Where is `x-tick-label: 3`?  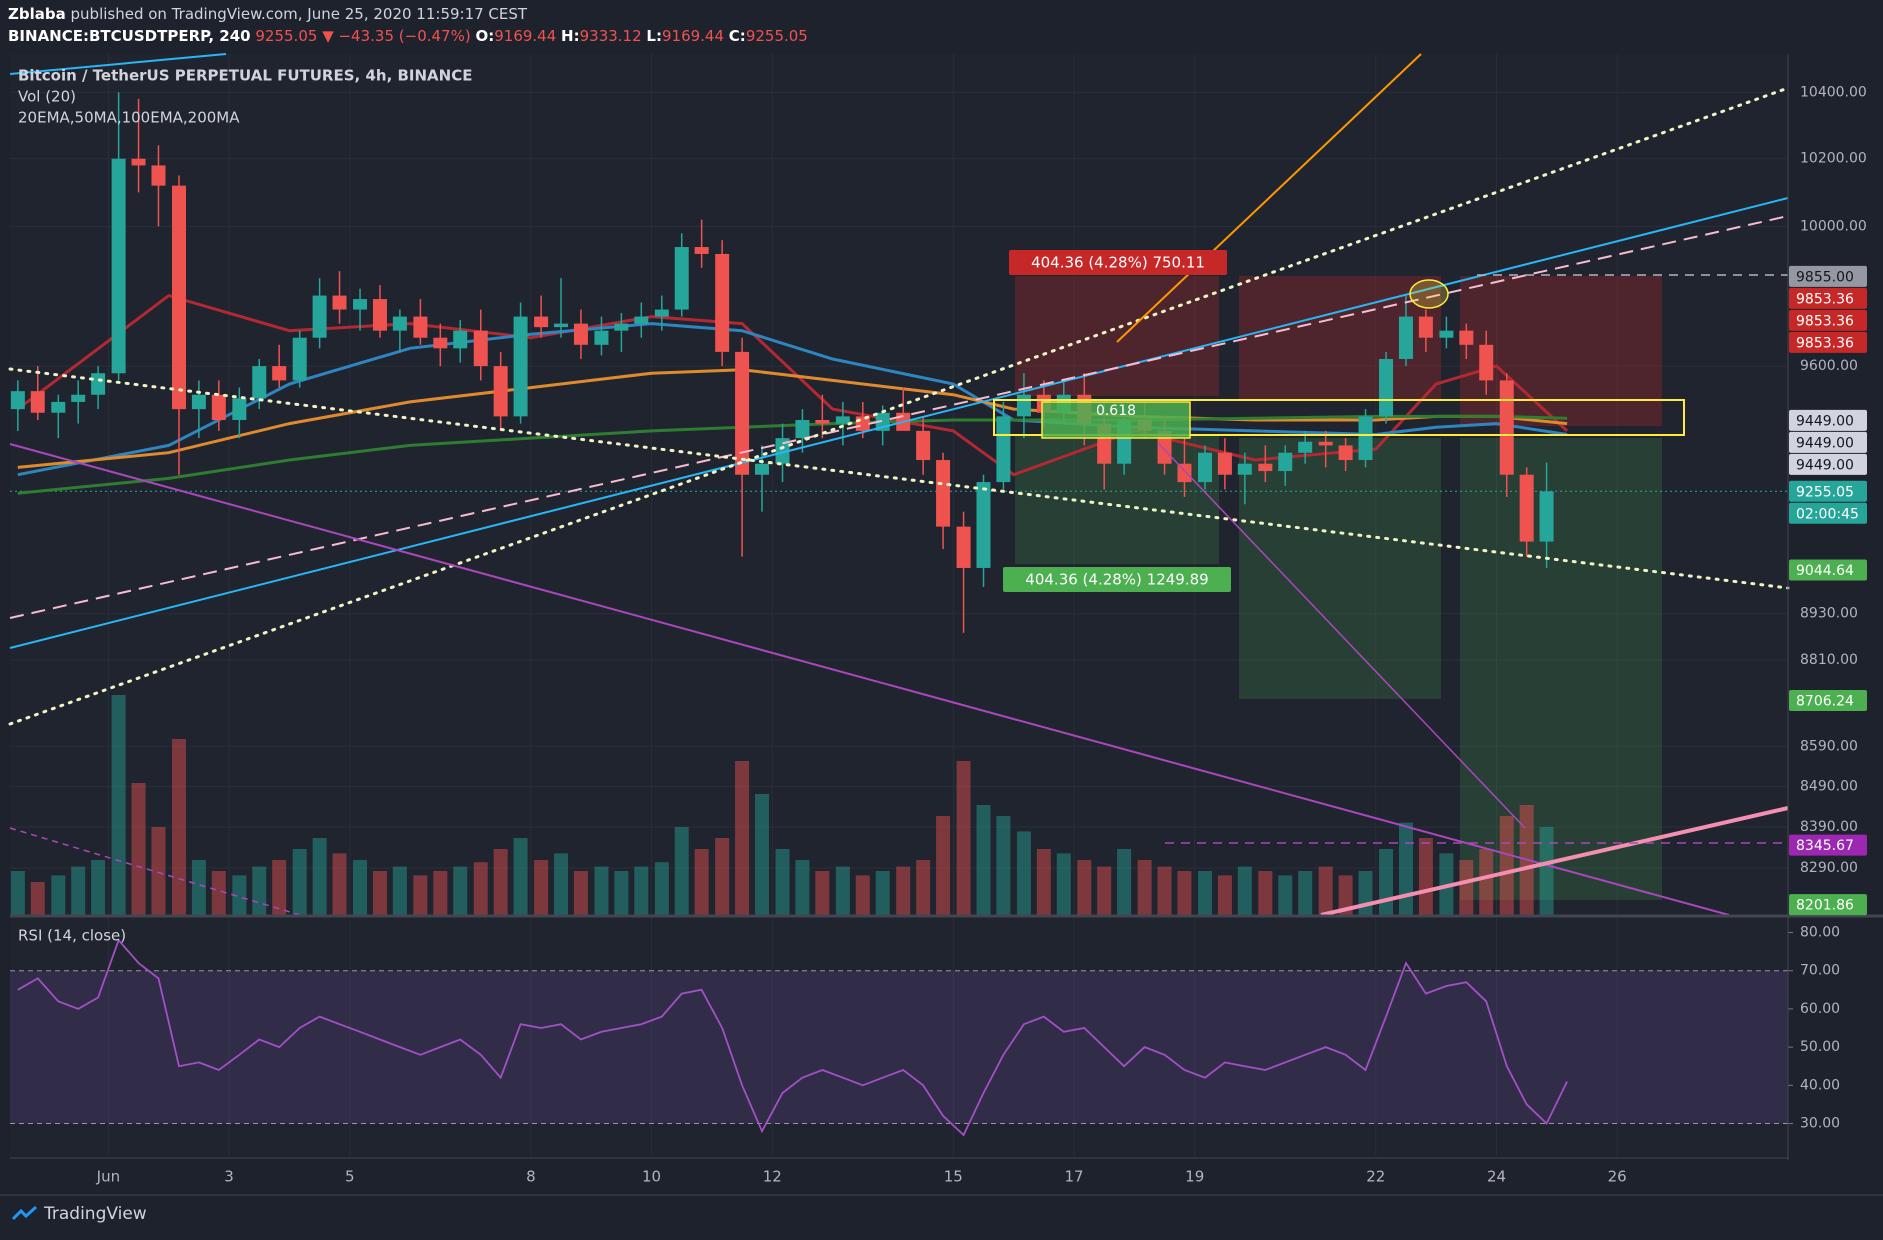 x-tick-label: 3 is located at coordinates (229, 1177).